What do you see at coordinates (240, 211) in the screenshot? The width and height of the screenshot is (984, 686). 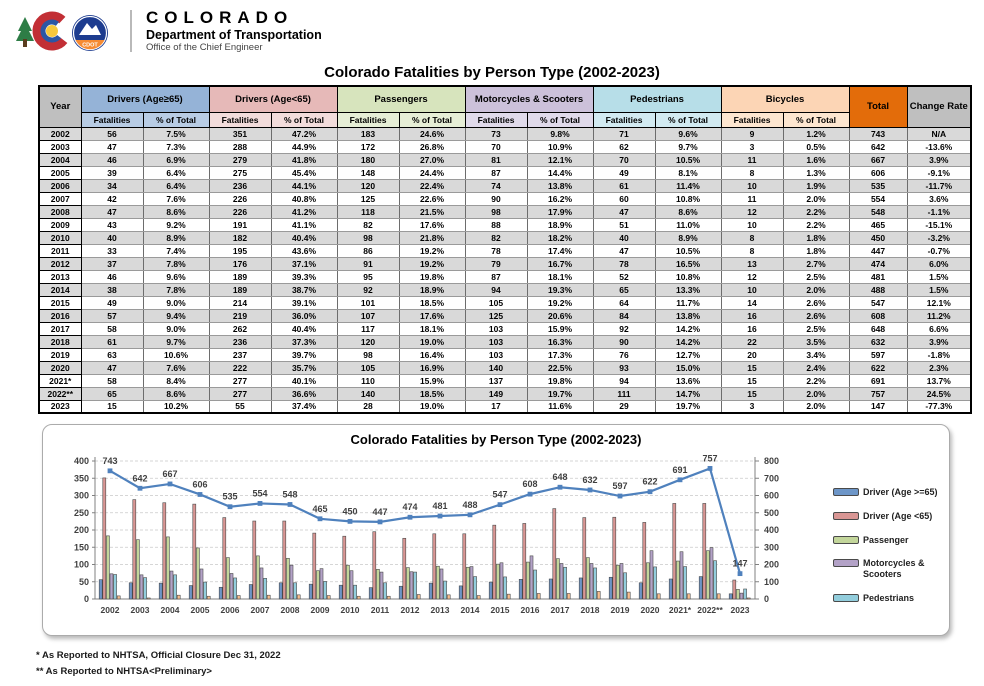 I see `table-cell: 226` at bounding box center [240, 211].